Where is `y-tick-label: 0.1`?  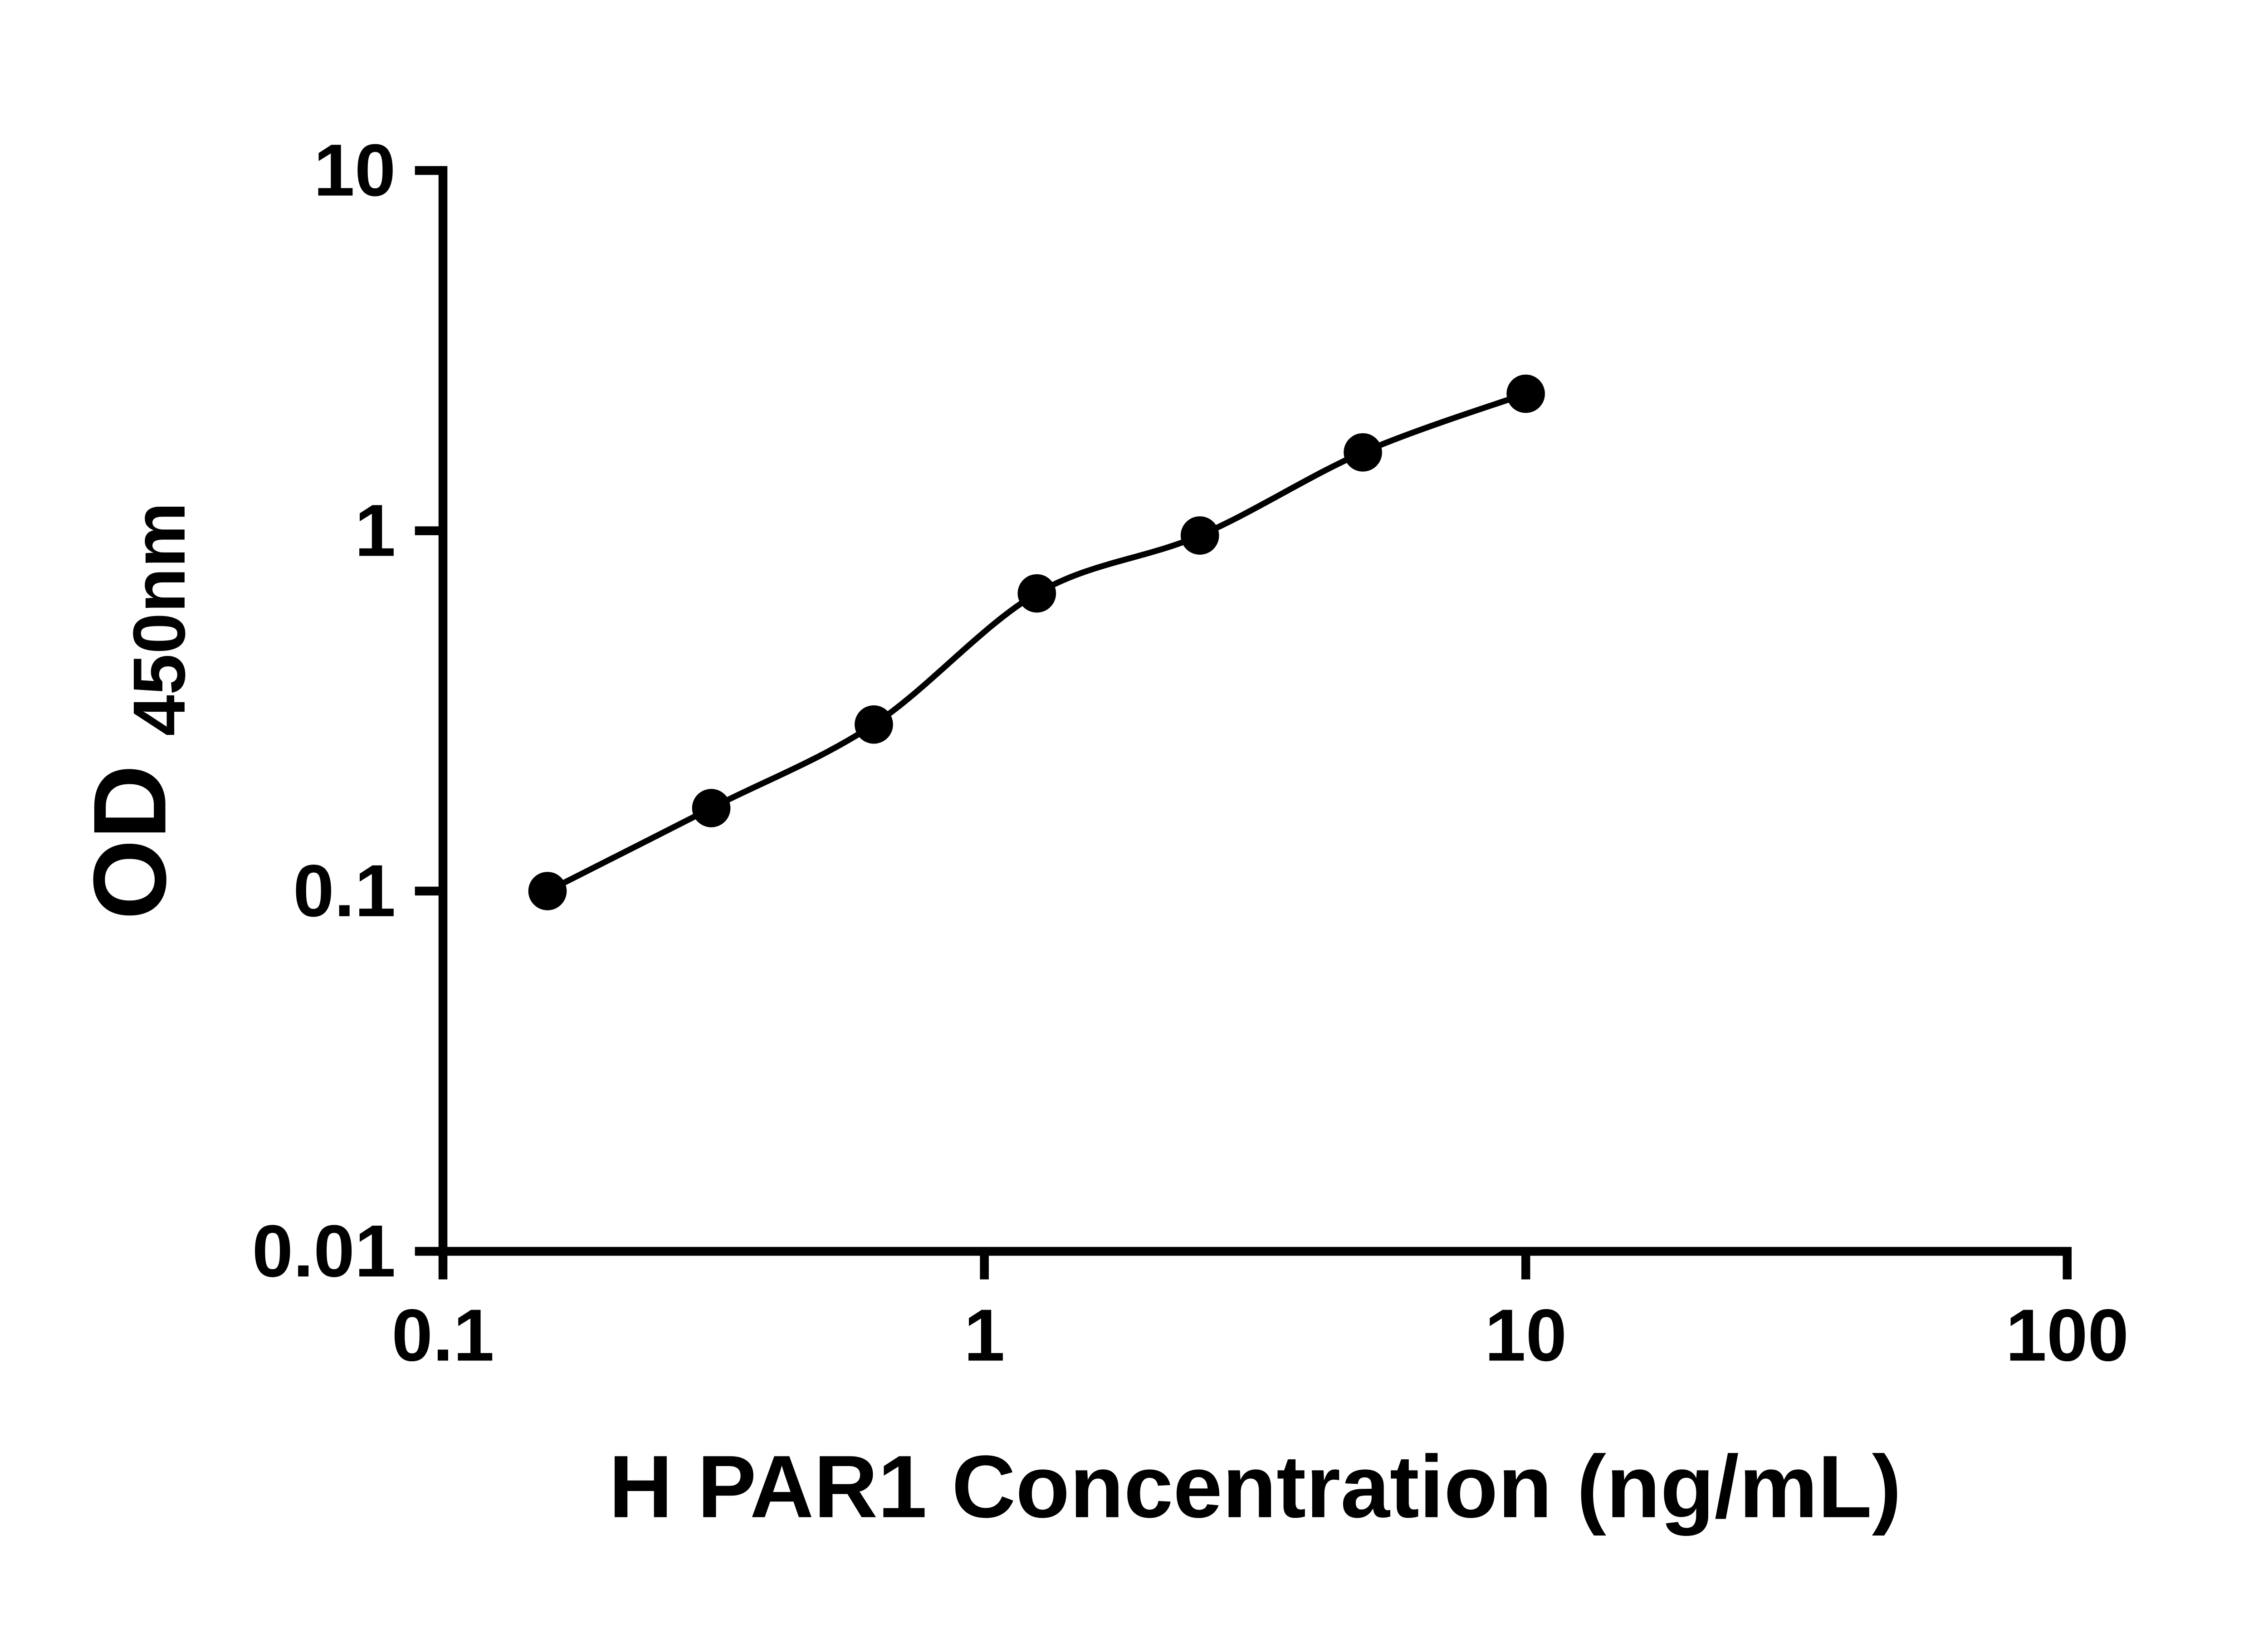
y-tick-label: 0.1 is located at coordinates (345, 891).